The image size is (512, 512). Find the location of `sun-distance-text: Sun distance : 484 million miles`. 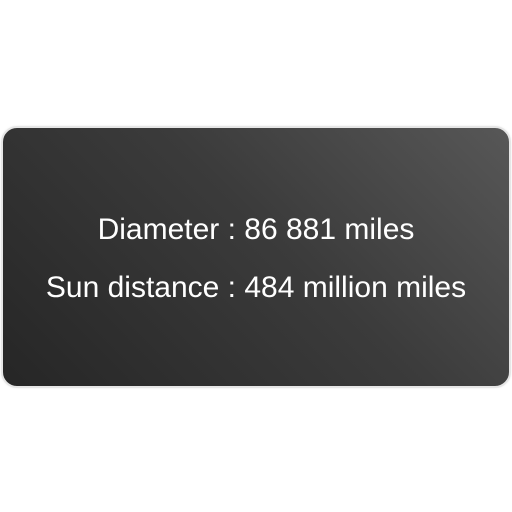

sun-distance-text: Sun distance : 484 million miles is located at coordinates (256, 287).